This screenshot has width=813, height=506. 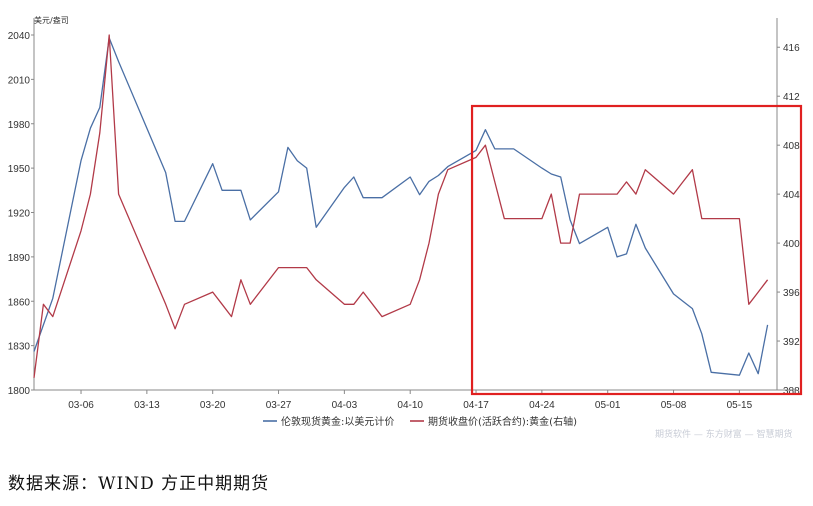 I want to click on legend-label-london-spot-gold: 伦敦现货黄金:以美元计价, so click(x=337, y=421).